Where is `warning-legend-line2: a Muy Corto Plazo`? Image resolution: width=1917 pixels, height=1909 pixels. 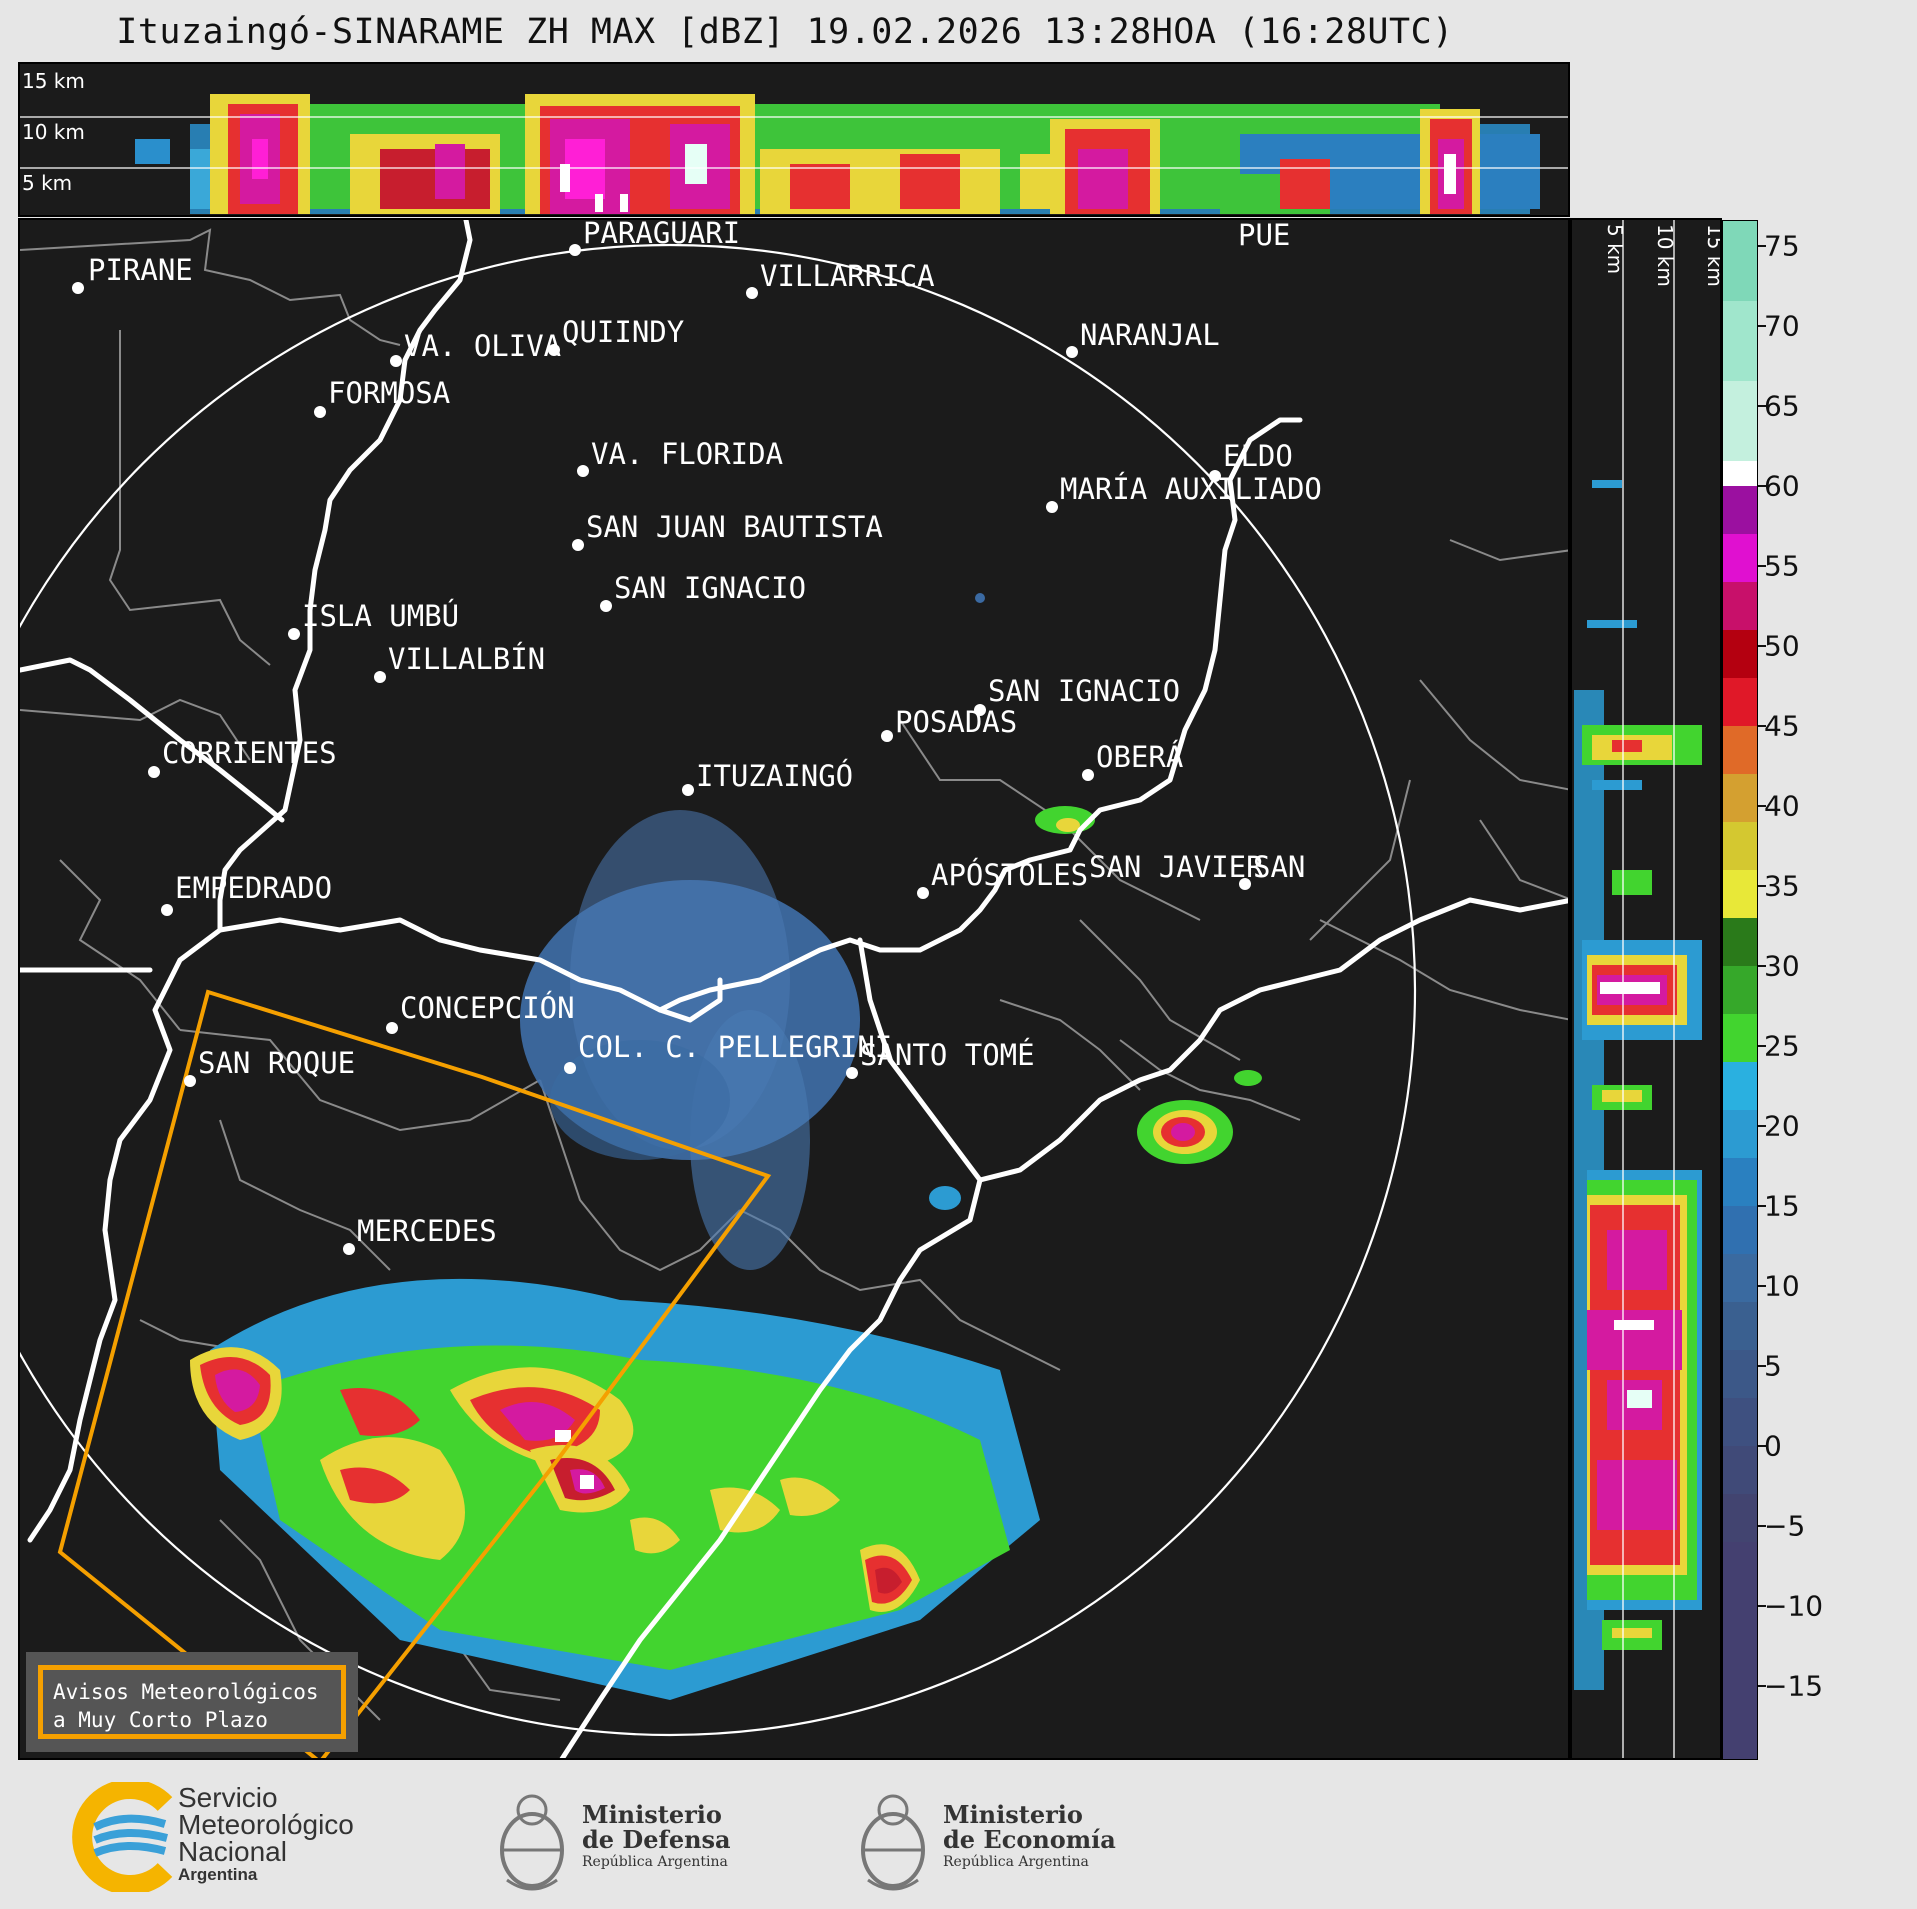
warning-legend-line2: a Muy Corto Plazo is located at coordinates (160, 1720).